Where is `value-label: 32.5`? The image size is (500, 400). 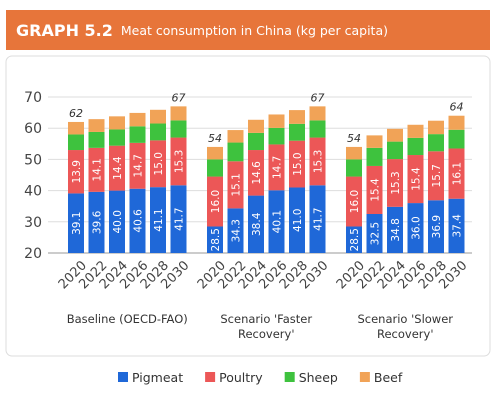
value-label: 32.5 is located at coordinates (376, 233).